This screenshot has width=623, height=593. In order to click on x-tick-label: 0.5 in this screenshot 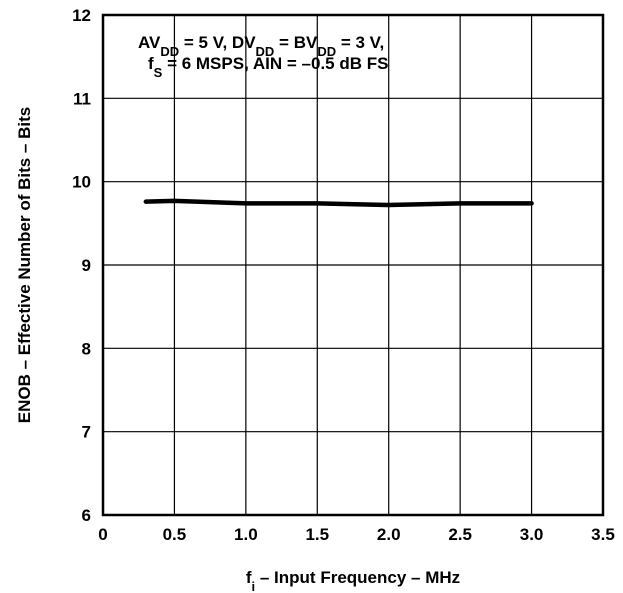, I will do `click(175, 534)`.